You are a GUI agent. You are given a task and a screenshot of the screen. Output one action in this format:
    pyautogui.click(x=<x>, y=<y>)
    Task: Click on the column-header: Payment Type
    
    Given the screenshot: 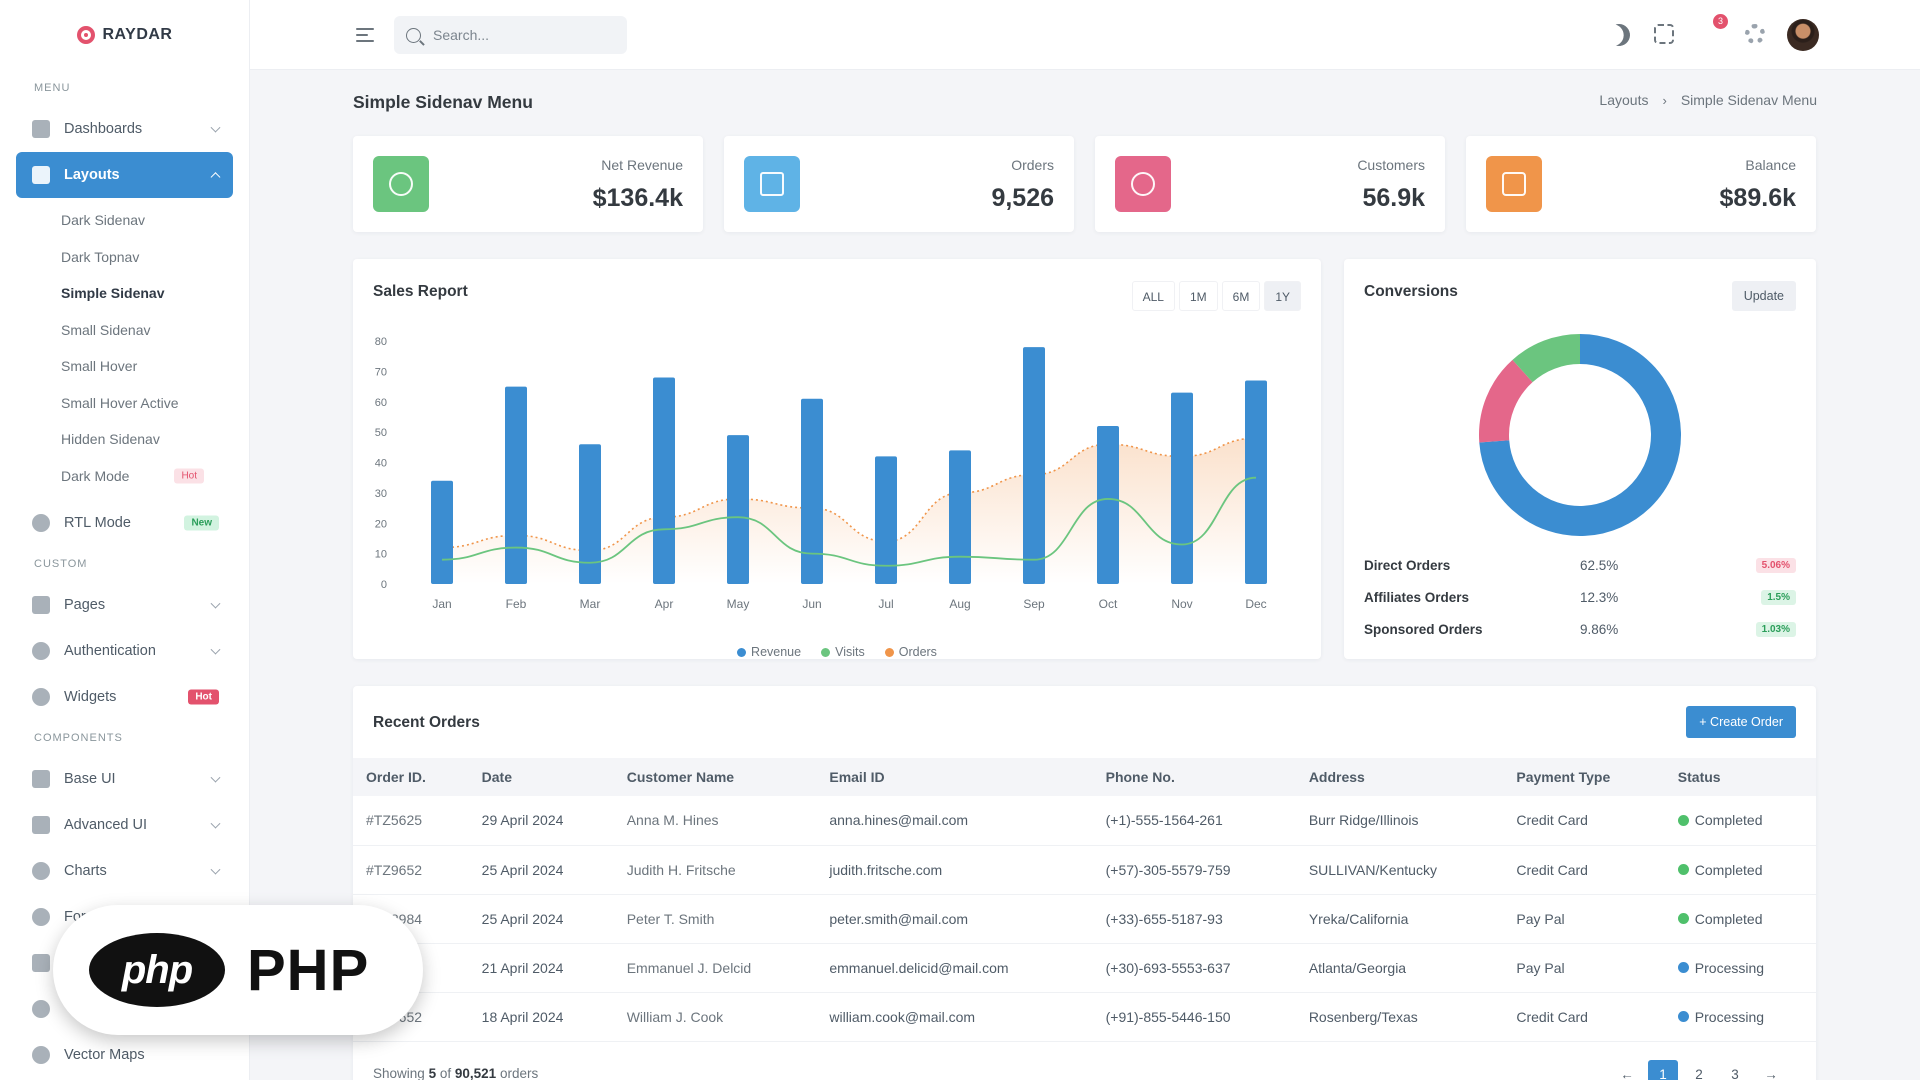 What is the action you would take?
    pyautogui.click(x=1563, y=777)
    